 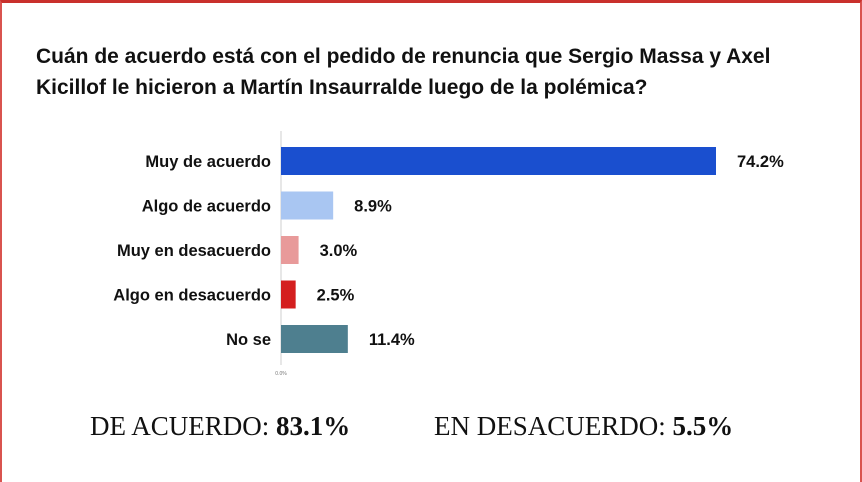 I want to click on agree-value: 83.1%, so click(x=313, y=426).